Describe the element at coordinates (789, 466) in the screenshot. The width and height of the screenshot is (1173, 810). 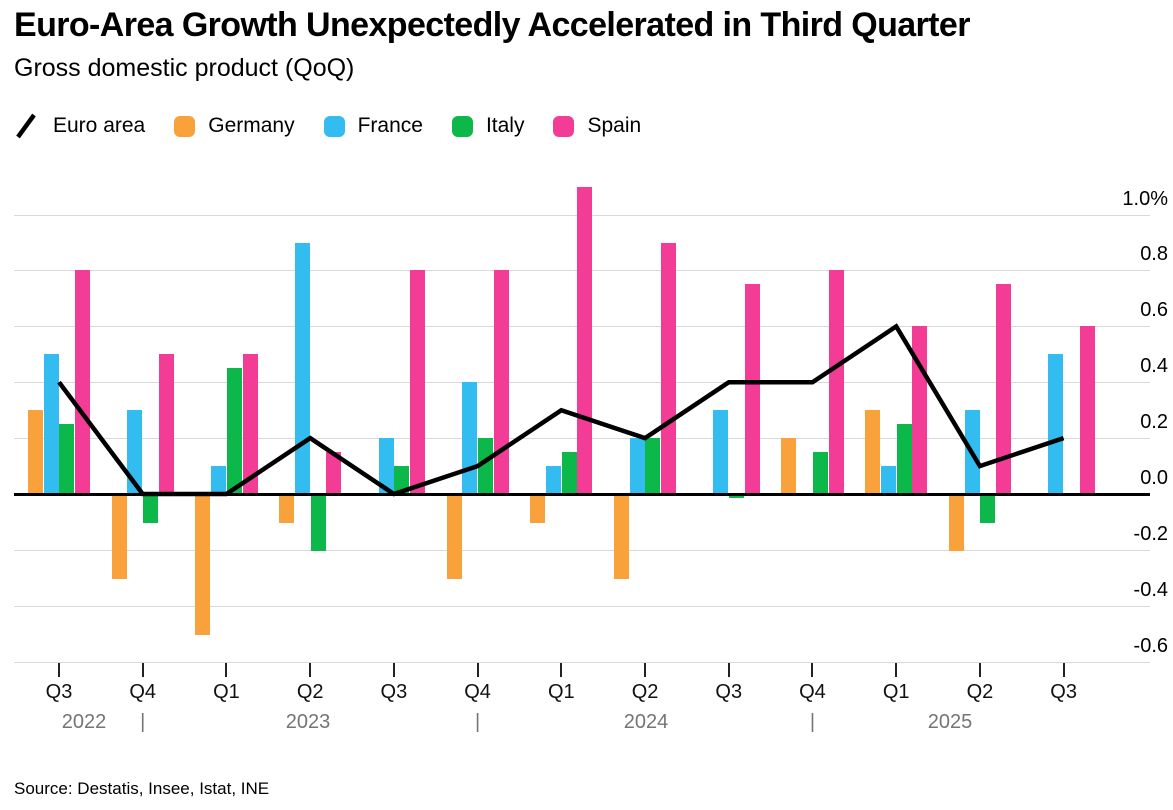
I see `bar-germany-q4-2024` at that location.